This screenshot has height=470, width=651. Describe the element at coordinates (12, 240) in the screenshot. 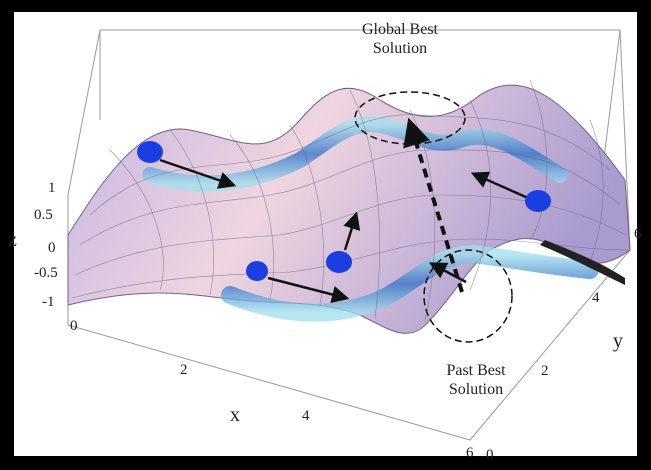

I see `z-axis-label: z` at that location.